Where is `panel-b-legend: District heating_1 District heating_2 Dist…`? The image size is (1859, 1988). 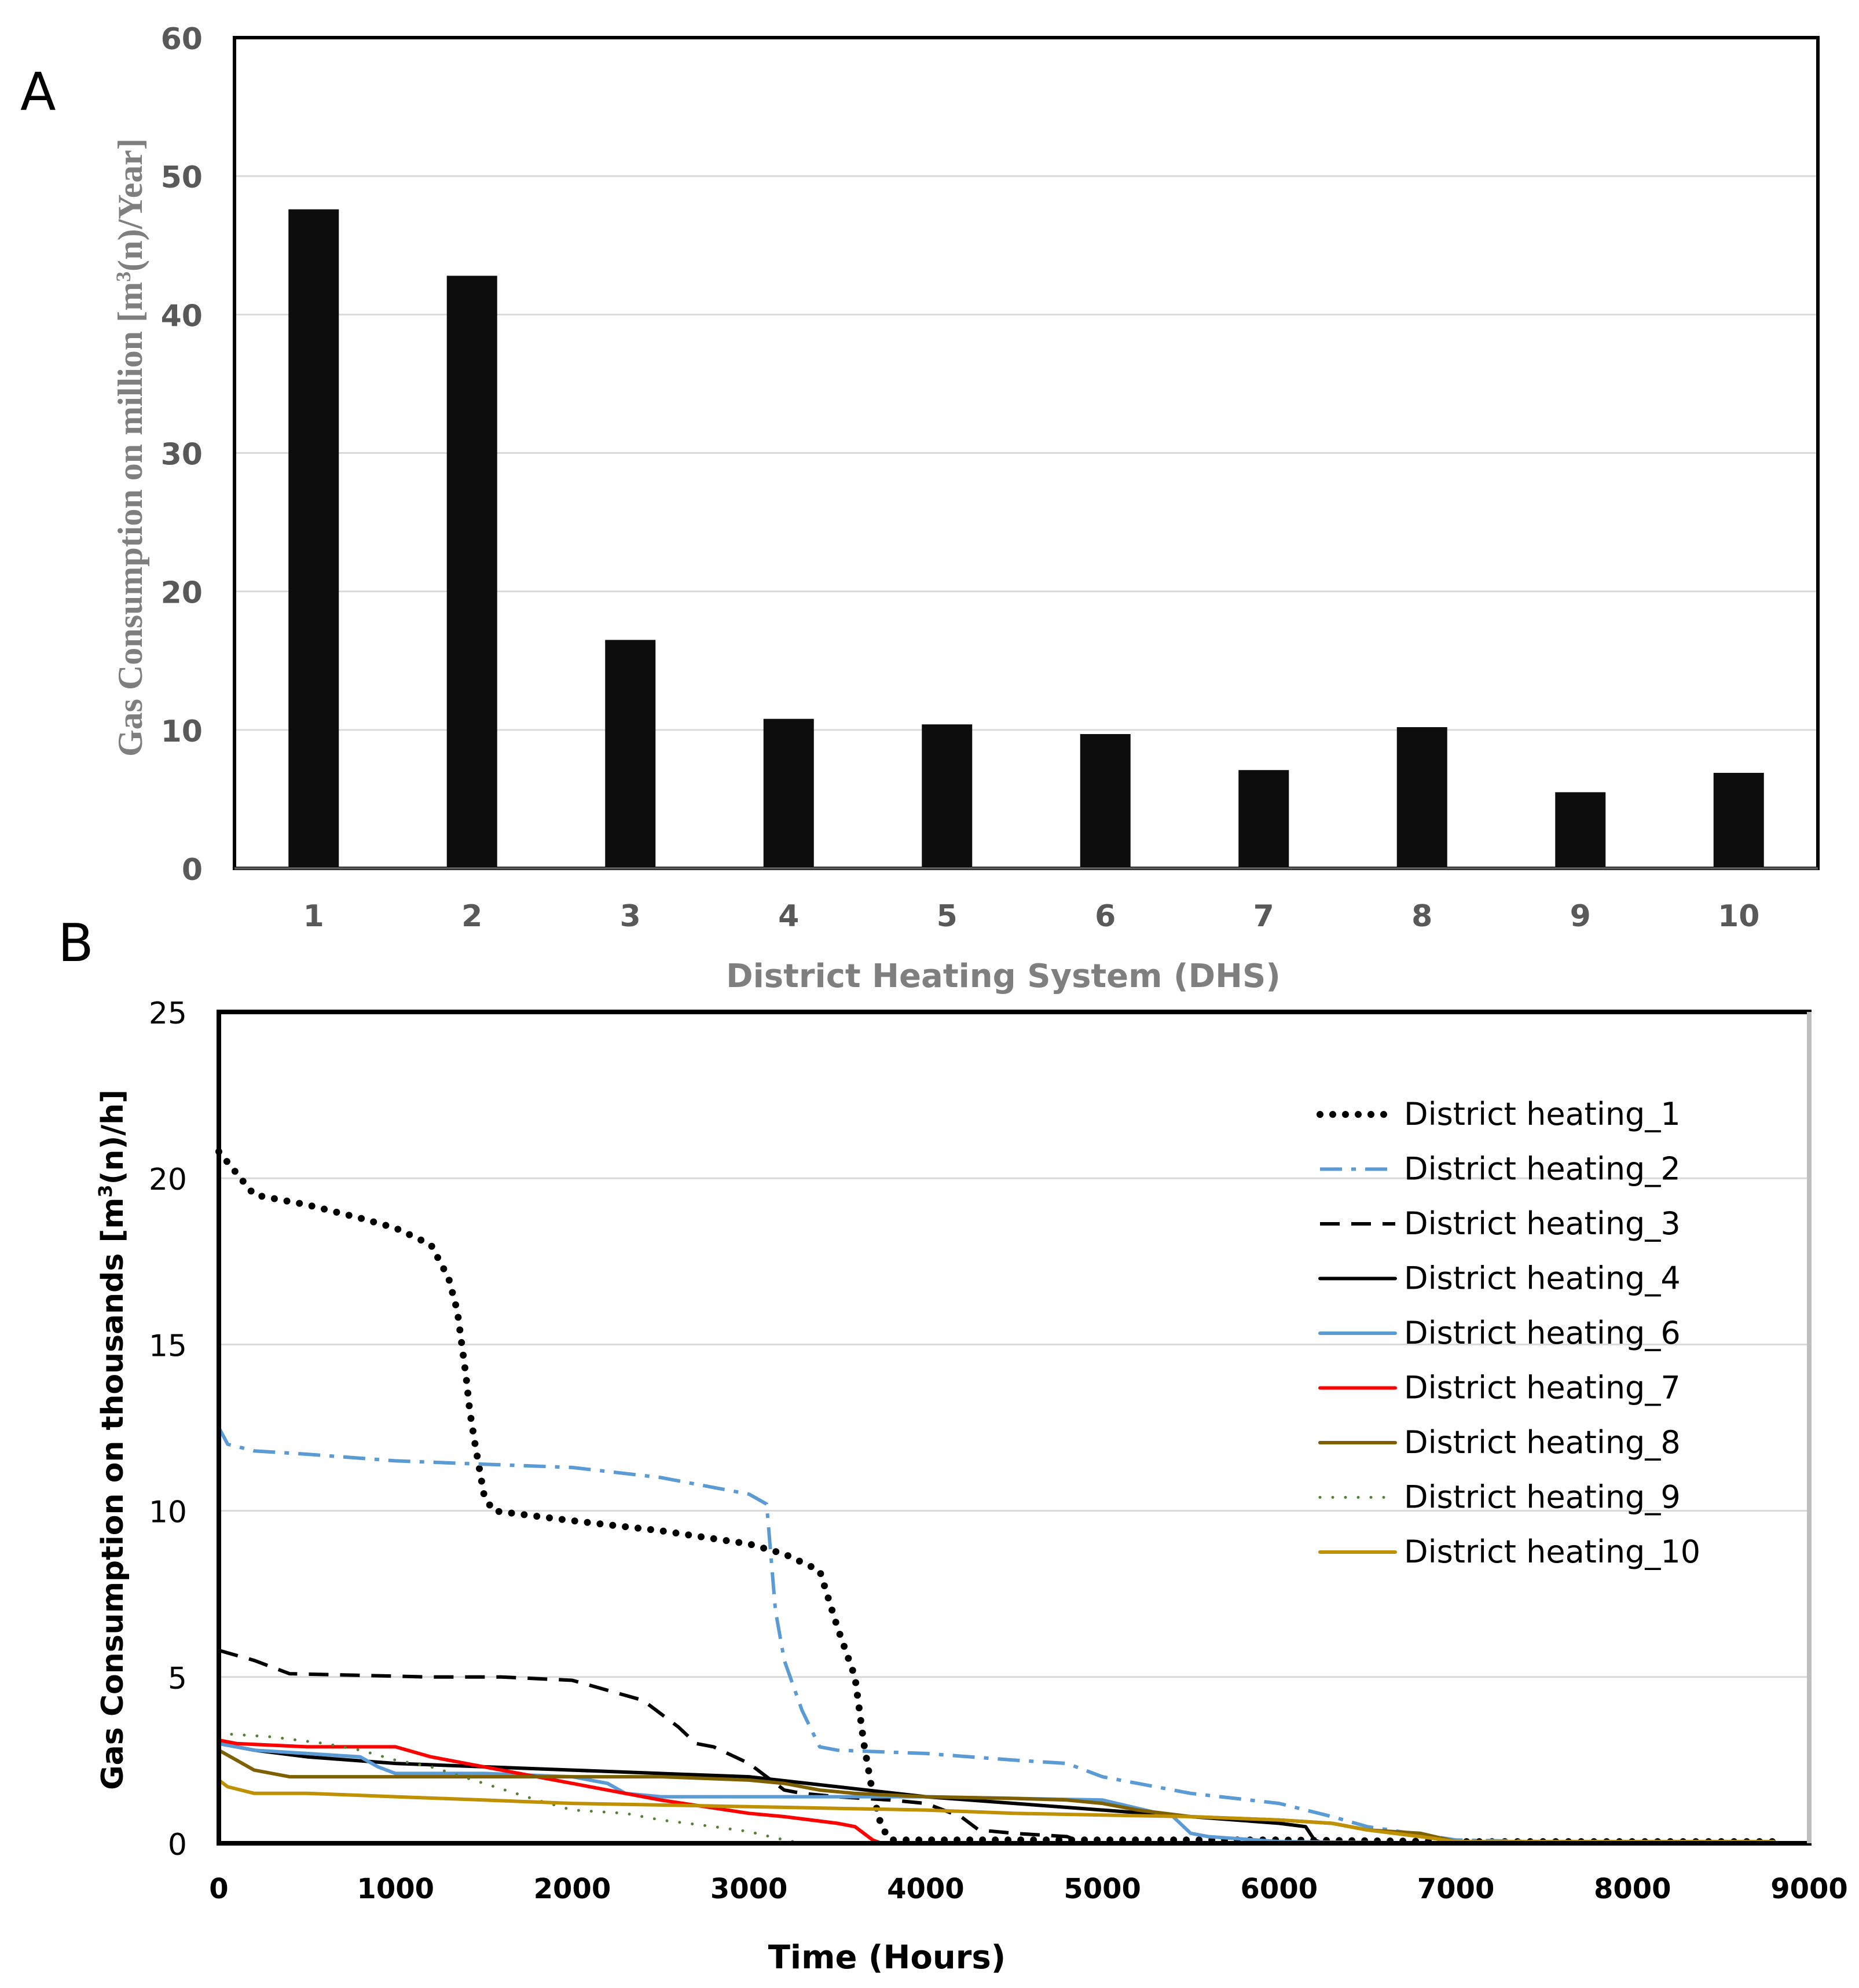 panel-b-legend: District heating_1 District heating_2 Dist… is located at coordinates (1508, 1333).